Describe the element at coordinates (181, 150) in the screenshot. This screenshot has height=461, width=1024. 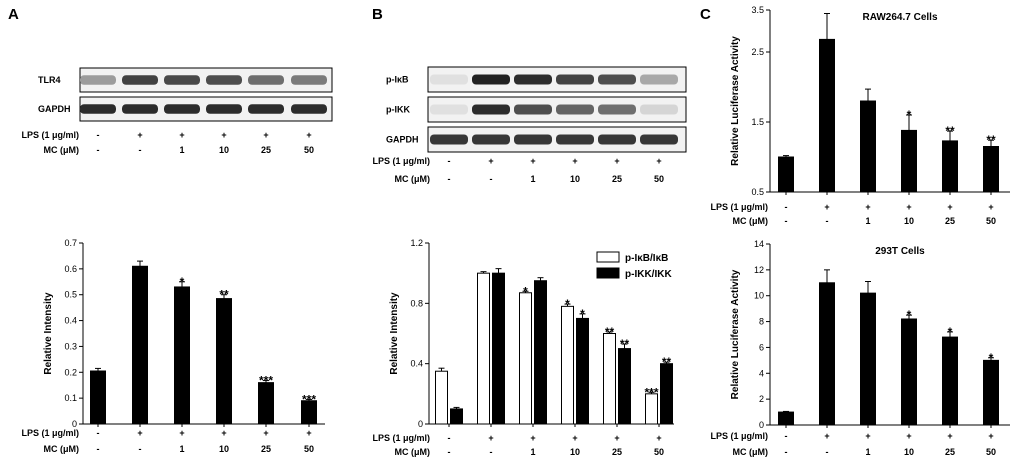
I see `mc-value-a-blot-2: 1` at that location.